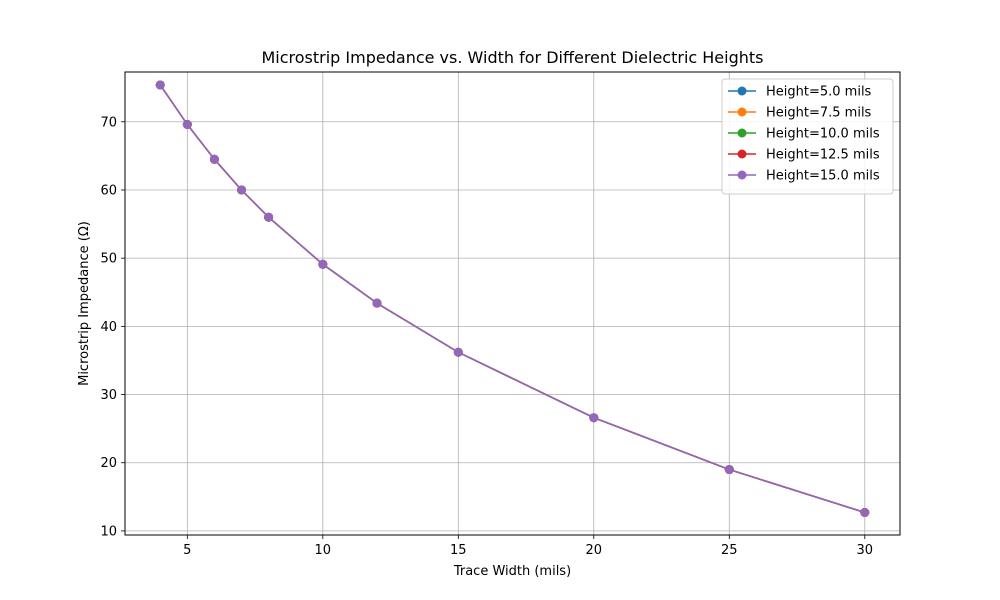 The width and height of the screenshot is (1000, 600). Describe the element at coordinates (108, 395) in the screenshot. I see `y-tick-label: 30` at that location.